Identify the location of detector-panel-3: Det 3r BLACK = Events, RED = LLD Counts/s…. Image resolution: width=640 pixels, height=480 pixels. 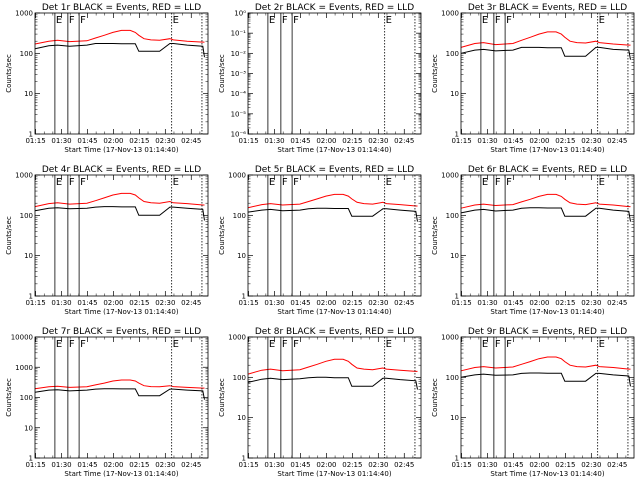
(533, 78).